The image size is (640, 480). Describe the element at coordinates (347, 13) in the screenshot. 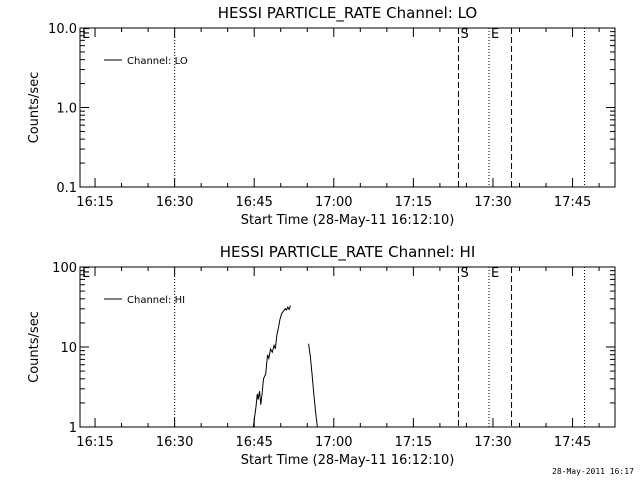

I see `chart-title: HESSI PARTICLE_RATE Channel: LO` at that location.